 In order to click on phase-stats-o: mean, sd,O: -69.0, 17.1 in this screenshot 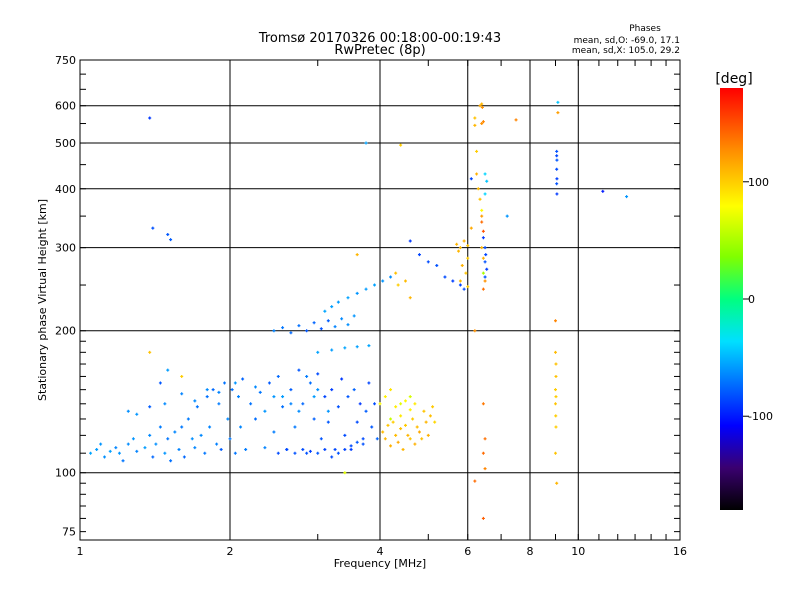, I will do `click(627, 41)`.